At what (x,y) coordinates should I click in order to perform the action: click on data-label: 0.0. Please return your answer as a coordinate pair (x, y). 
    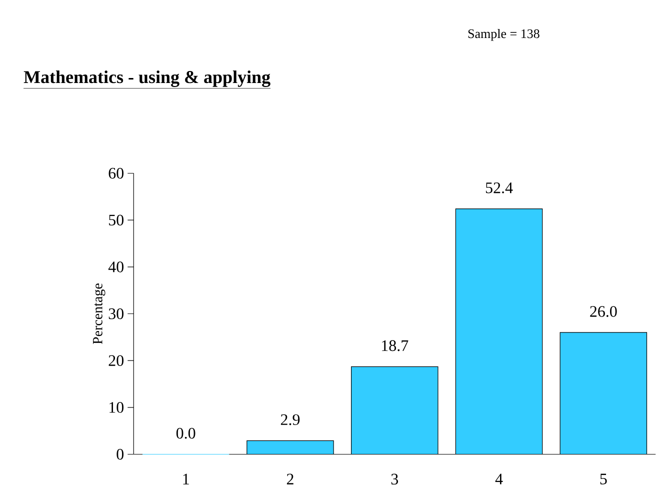
    Looking at the image, I should click on (186, 433).